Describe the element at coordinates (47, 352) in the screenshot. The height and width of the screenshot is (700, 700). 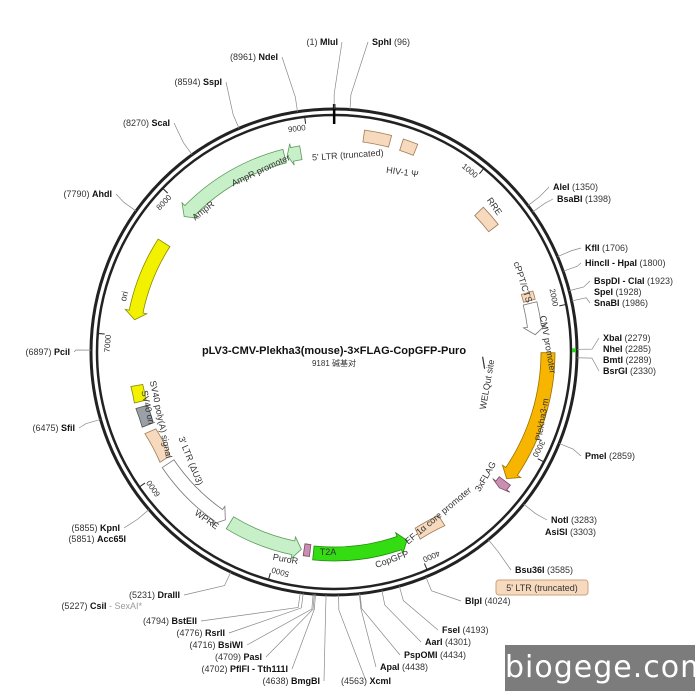
I see `site-label: (6897) PciI` at that location.